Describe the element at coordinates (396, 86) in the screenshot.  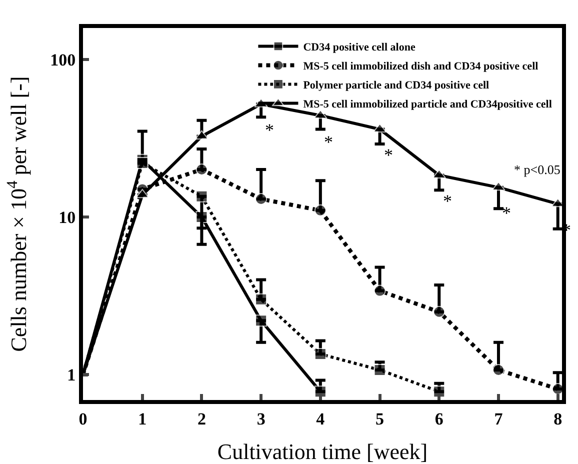
I see `legend-label: Polymer particle and CD34 positive cell` at that location.